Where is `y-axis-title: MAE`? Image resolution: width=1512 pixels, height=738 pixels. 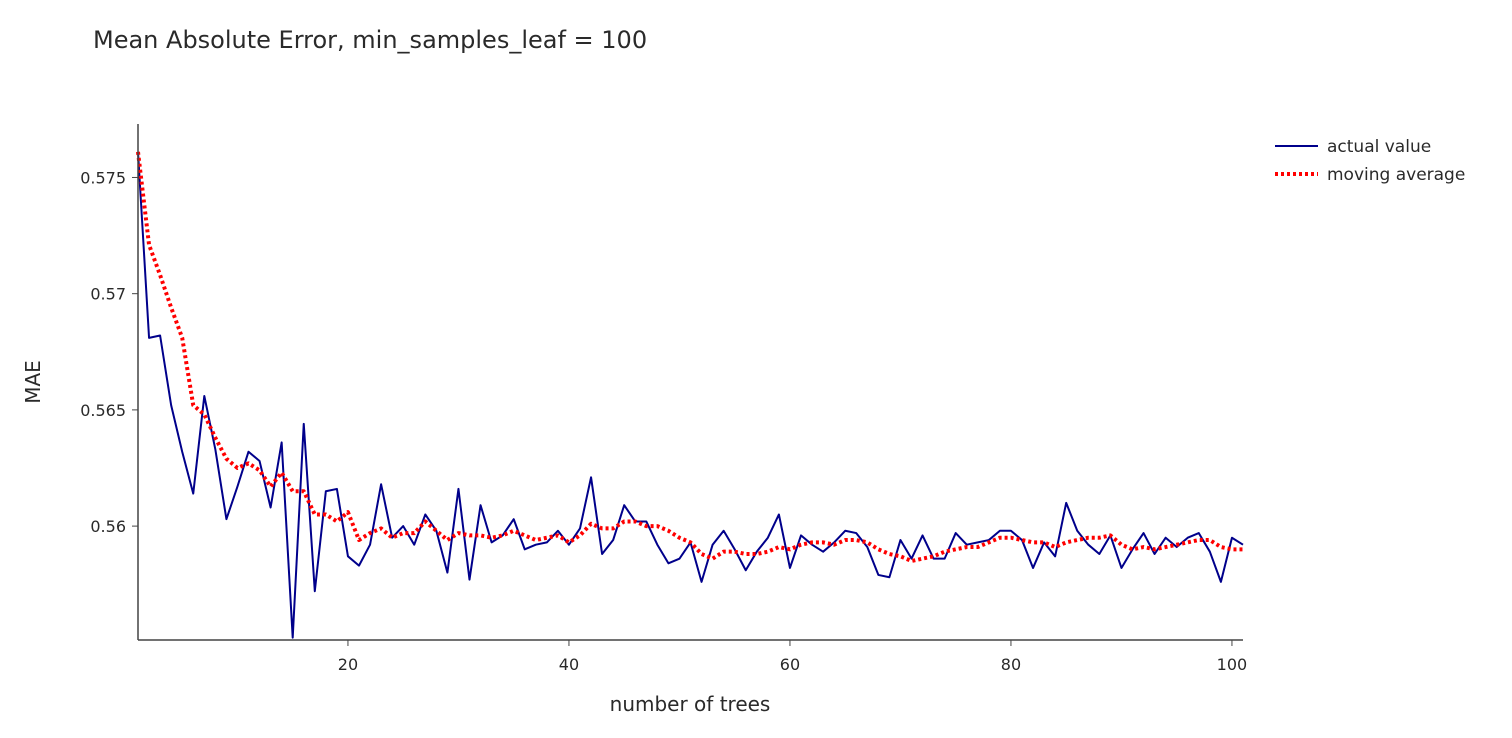 y-axis-title: MAE is located at coordinates (33, 382).